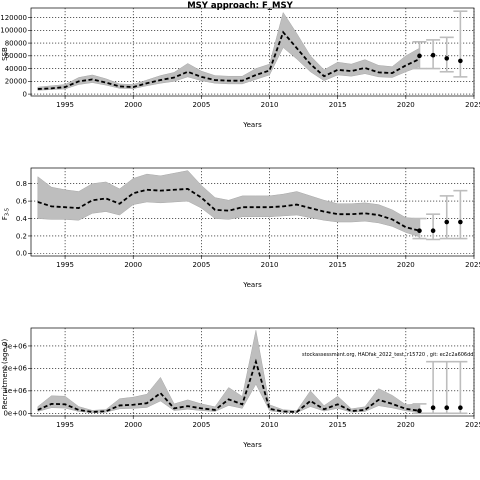 The image size is (480, 480). What do you see at coordinates (21, 184) in the screenshot?
I see `y-tick-label: 0.8` at bounding box center [21, 184].